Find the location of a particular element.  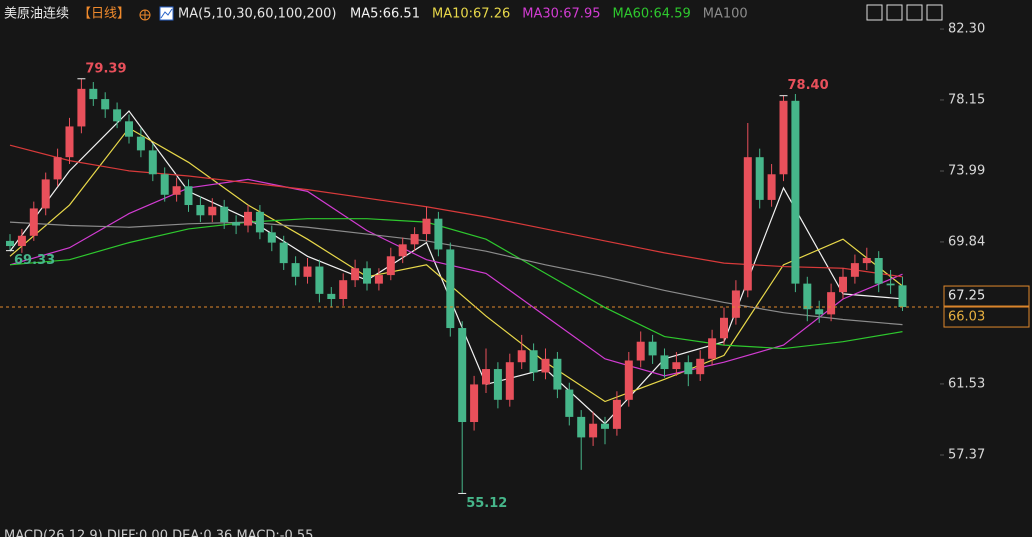

y-tick-label: 57.37 is located at coordinates (966, 454).